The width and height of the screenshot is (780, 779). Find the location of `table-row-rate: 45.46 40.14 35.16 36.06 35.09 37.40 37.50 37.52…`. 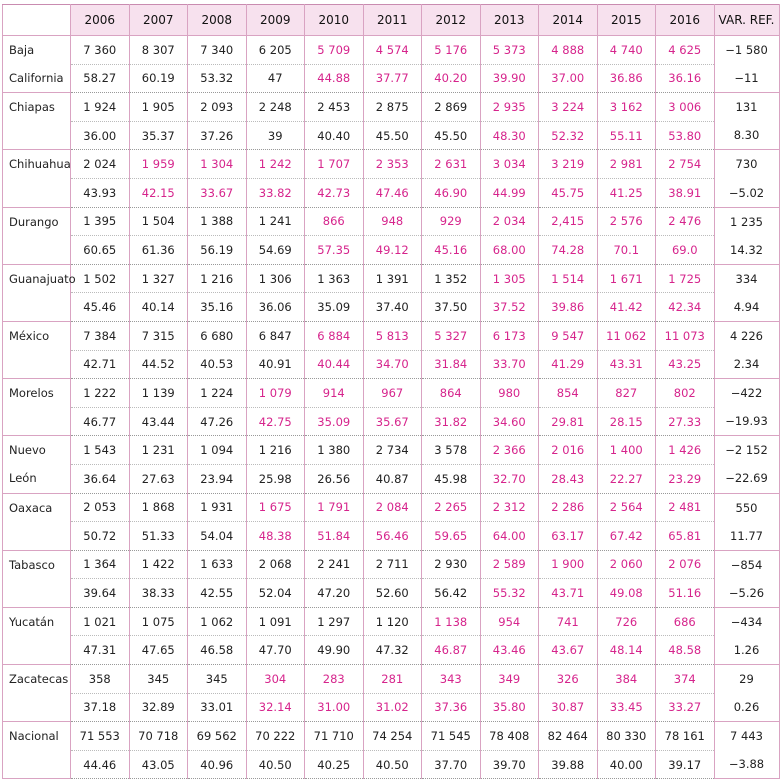

table-row-rate: 45.46 40.14 35.16 36.06 35.09 37.40 37.50 37.52… is located at coordinates (391, 307).